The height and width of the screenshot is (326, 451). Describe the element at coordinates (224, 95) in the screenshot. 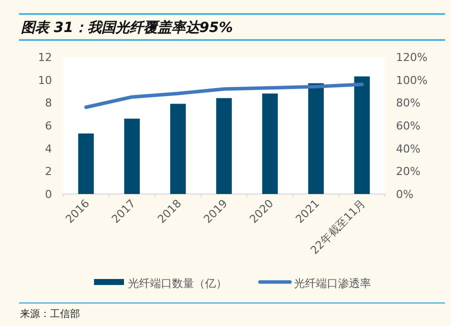

I see `line-series` at that location.